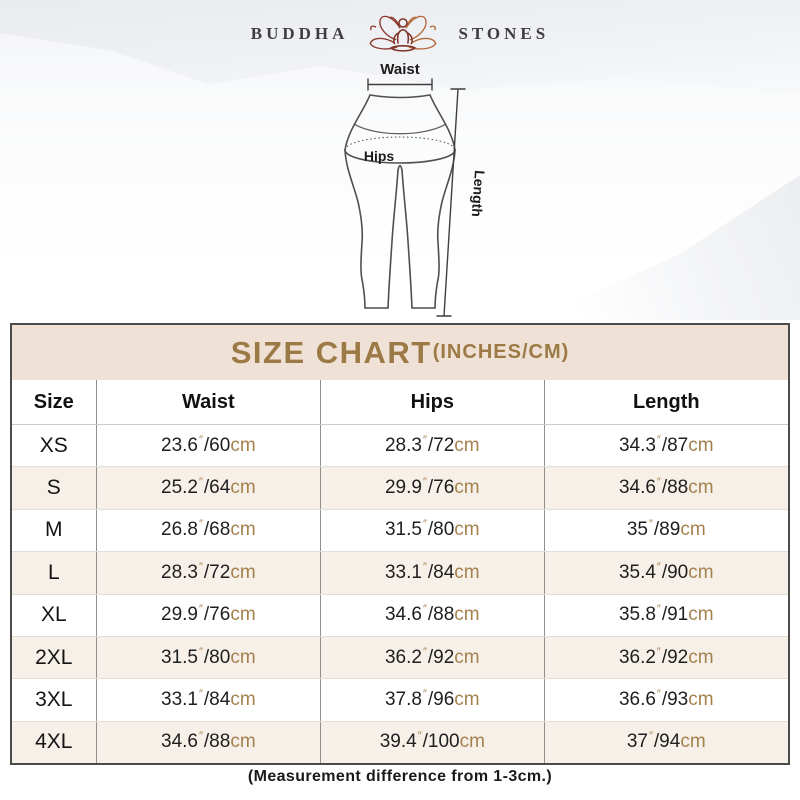  I want to click on table-row: XS 23.6 ″/60 cm 28.3 ″/72 cm 34.3 ″/87 cm, so click(400, 446).